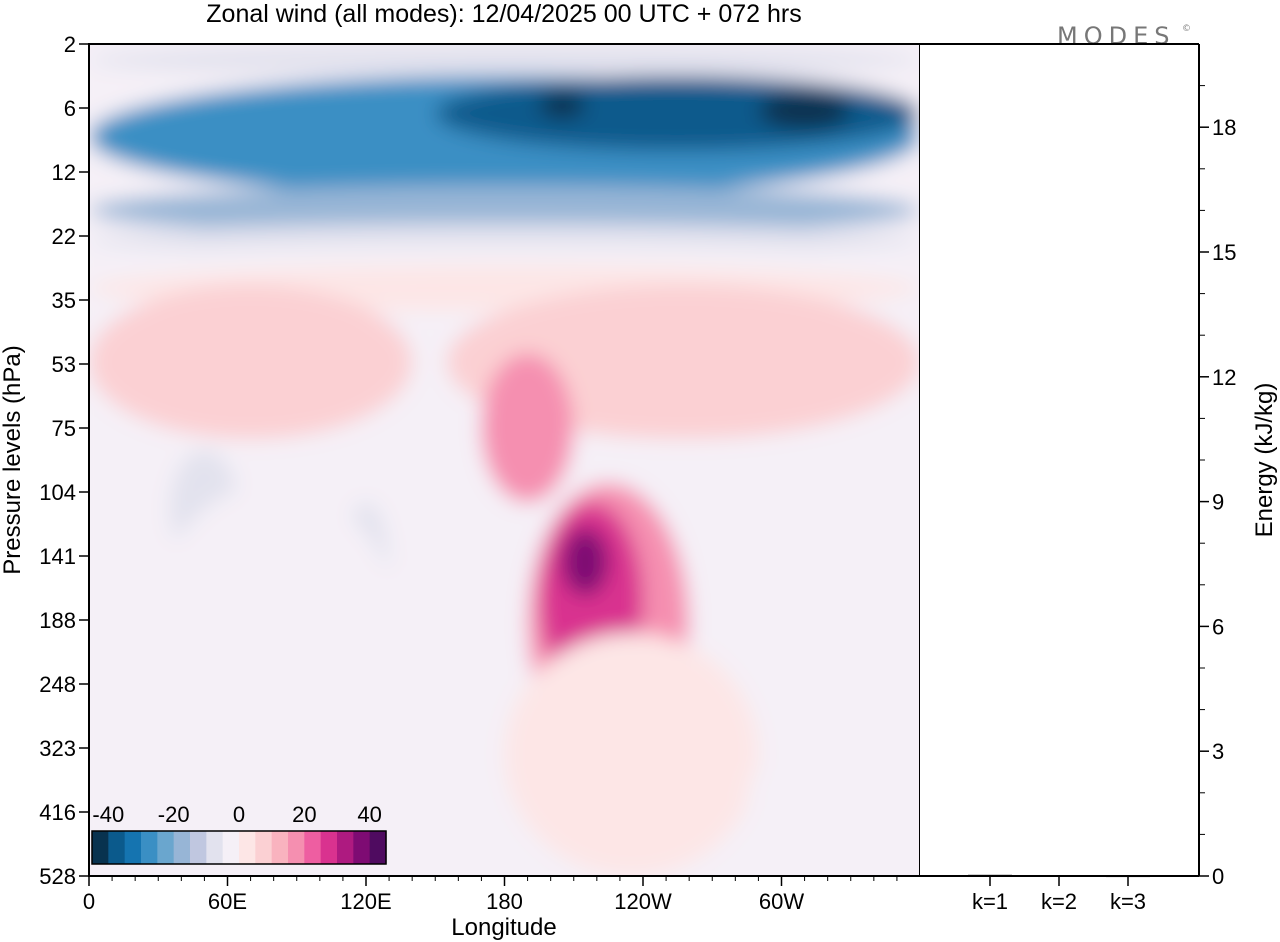 The width and height of the screenshot is (1280, 942). What do you see at coordinates (108, 814) in the screenshot?
I see `colorbar-label: -40` at bounding box center [108, 814].